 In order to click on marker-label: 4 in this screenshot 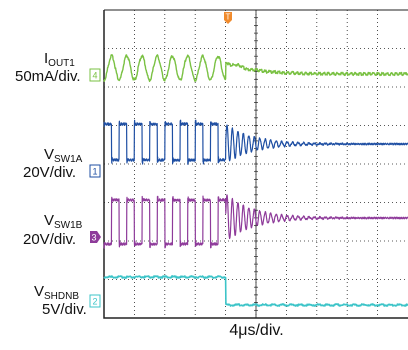, I will do `click(94, 76)`.